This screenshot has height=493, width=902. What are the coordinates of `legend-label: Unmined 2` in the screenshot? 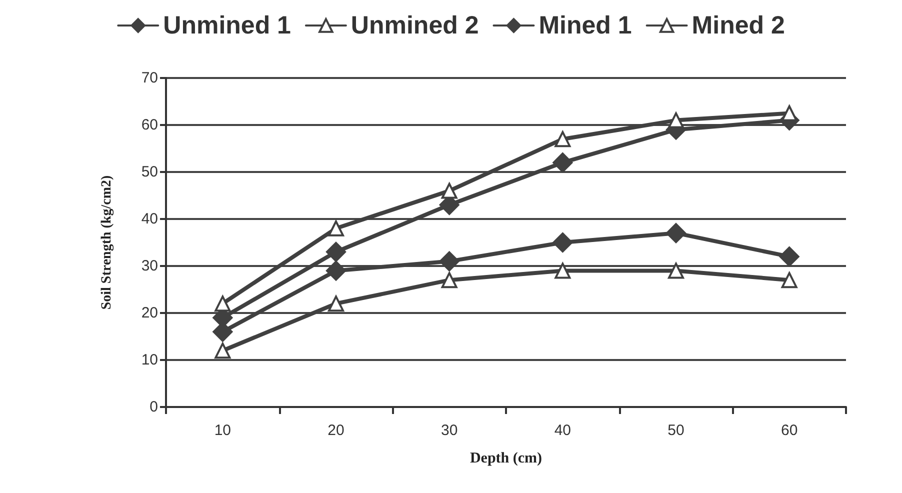 It's located at (414, 26).